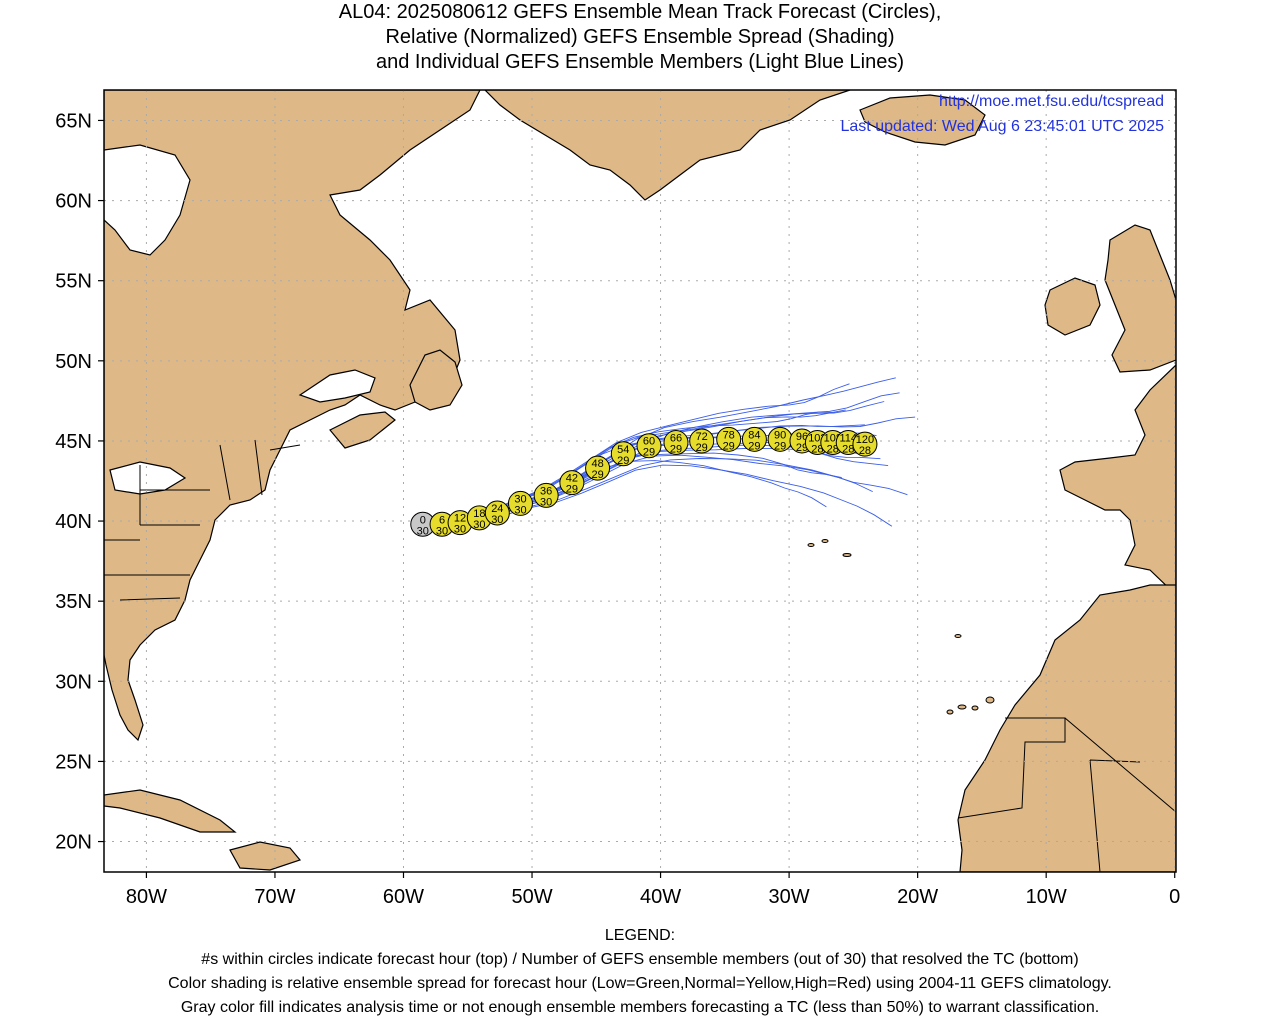 The image size is (1280, 1024). What do you see at coordinates (148, 478) in the screenshot?
I see `great-lakes` at bounding box center [148, 478].